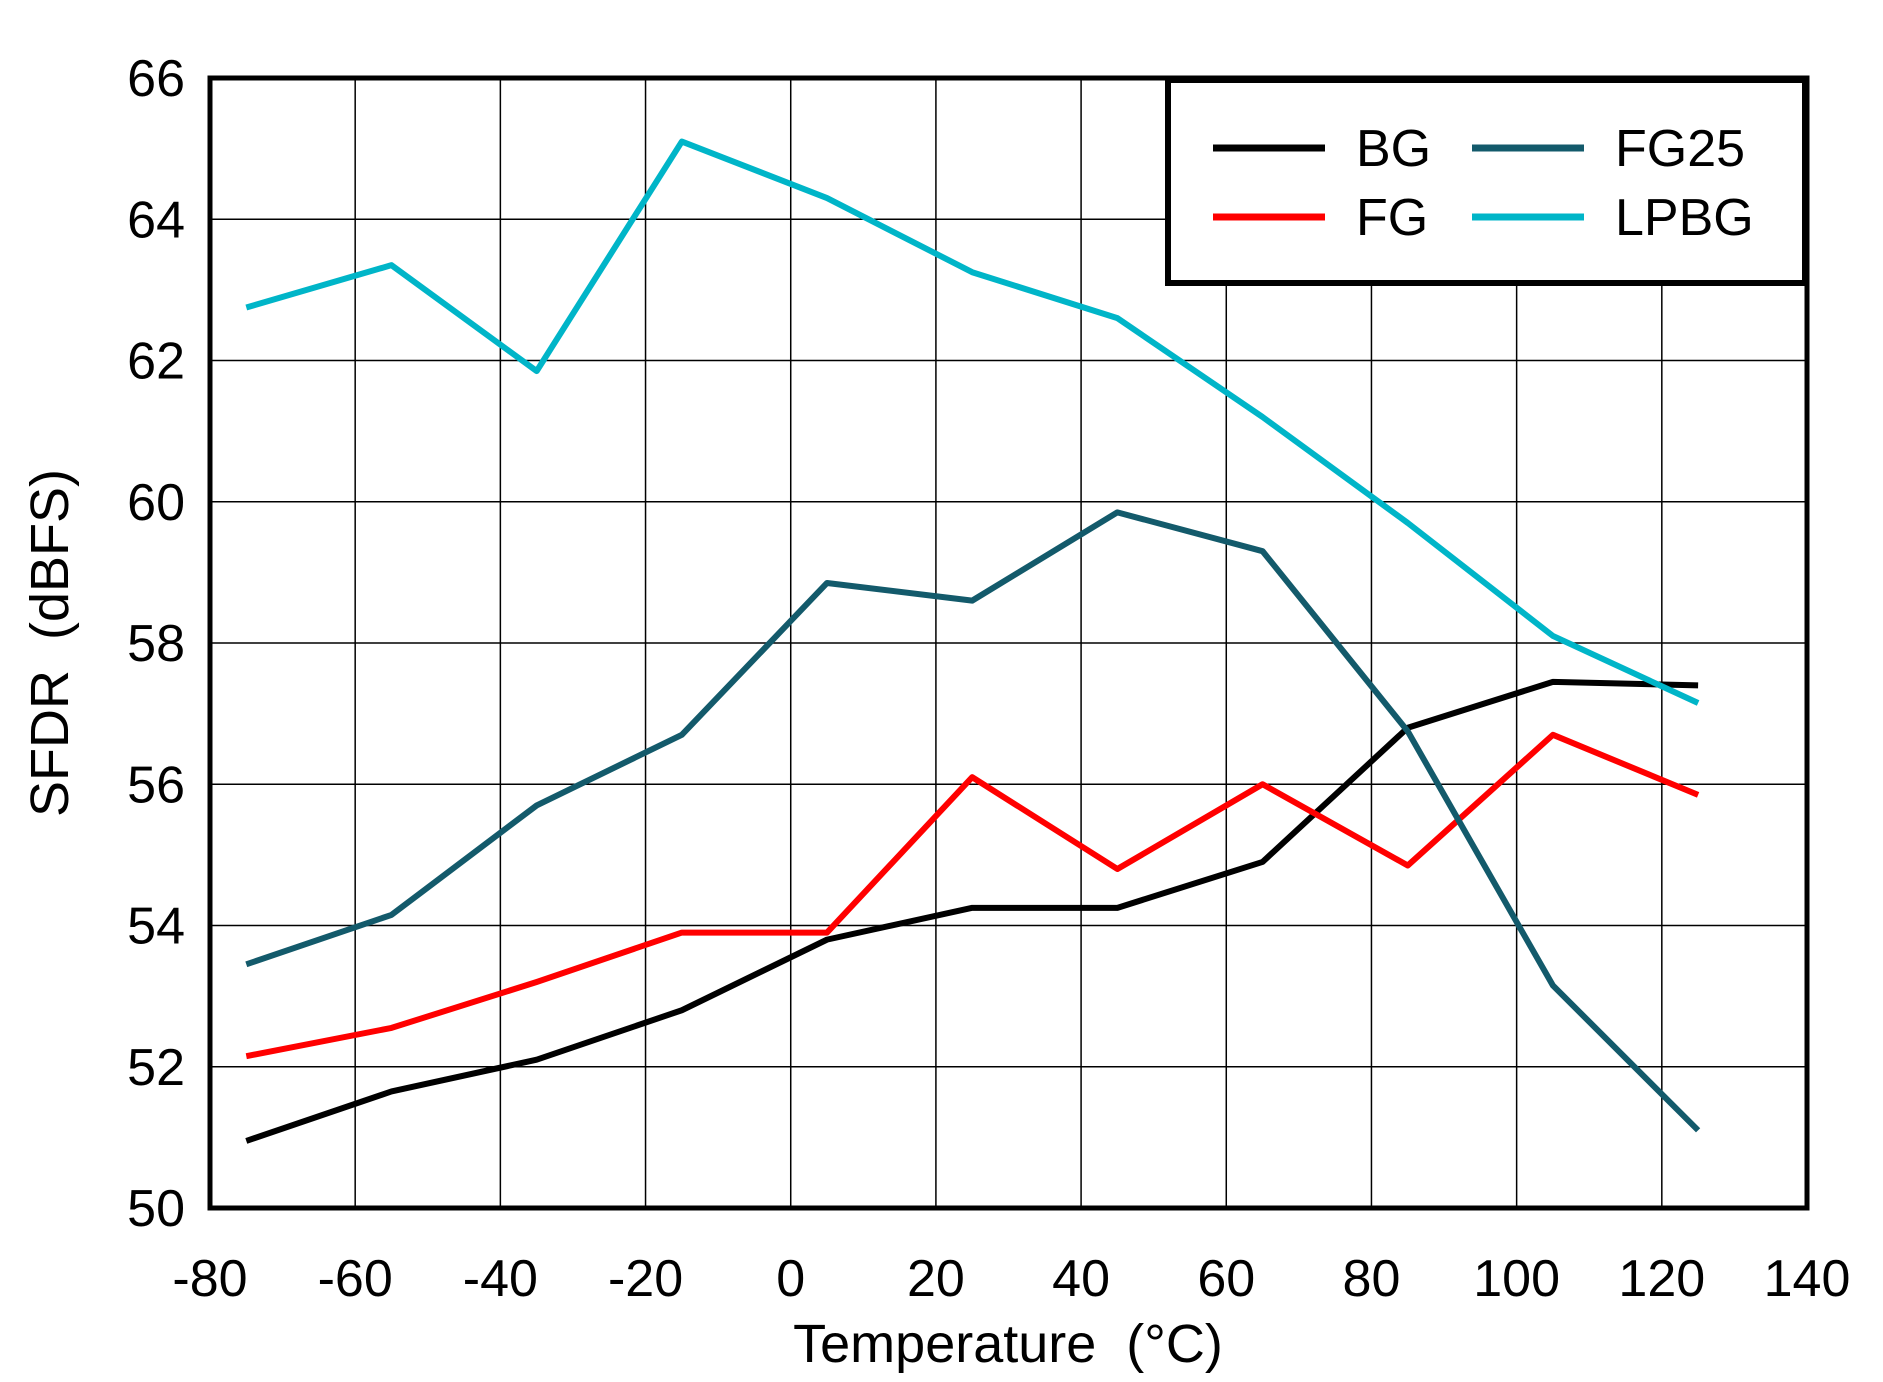 This screenshot has width=1883, height=1382. I want to click on x-tick-label: 100, so click(1516, 1279).